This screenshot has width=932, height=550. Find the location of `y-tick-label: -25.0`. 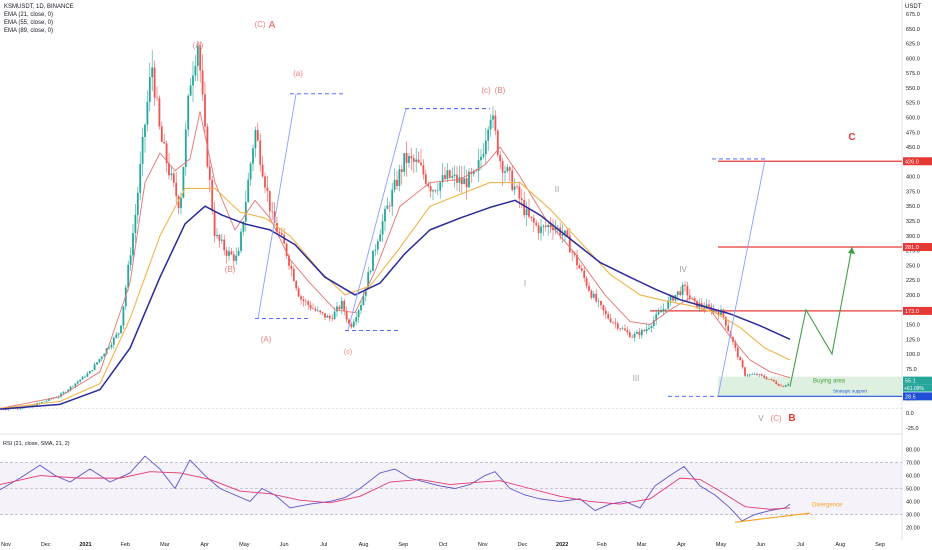

y-tick-label: -25.0 is located at coordinates (912, 429).